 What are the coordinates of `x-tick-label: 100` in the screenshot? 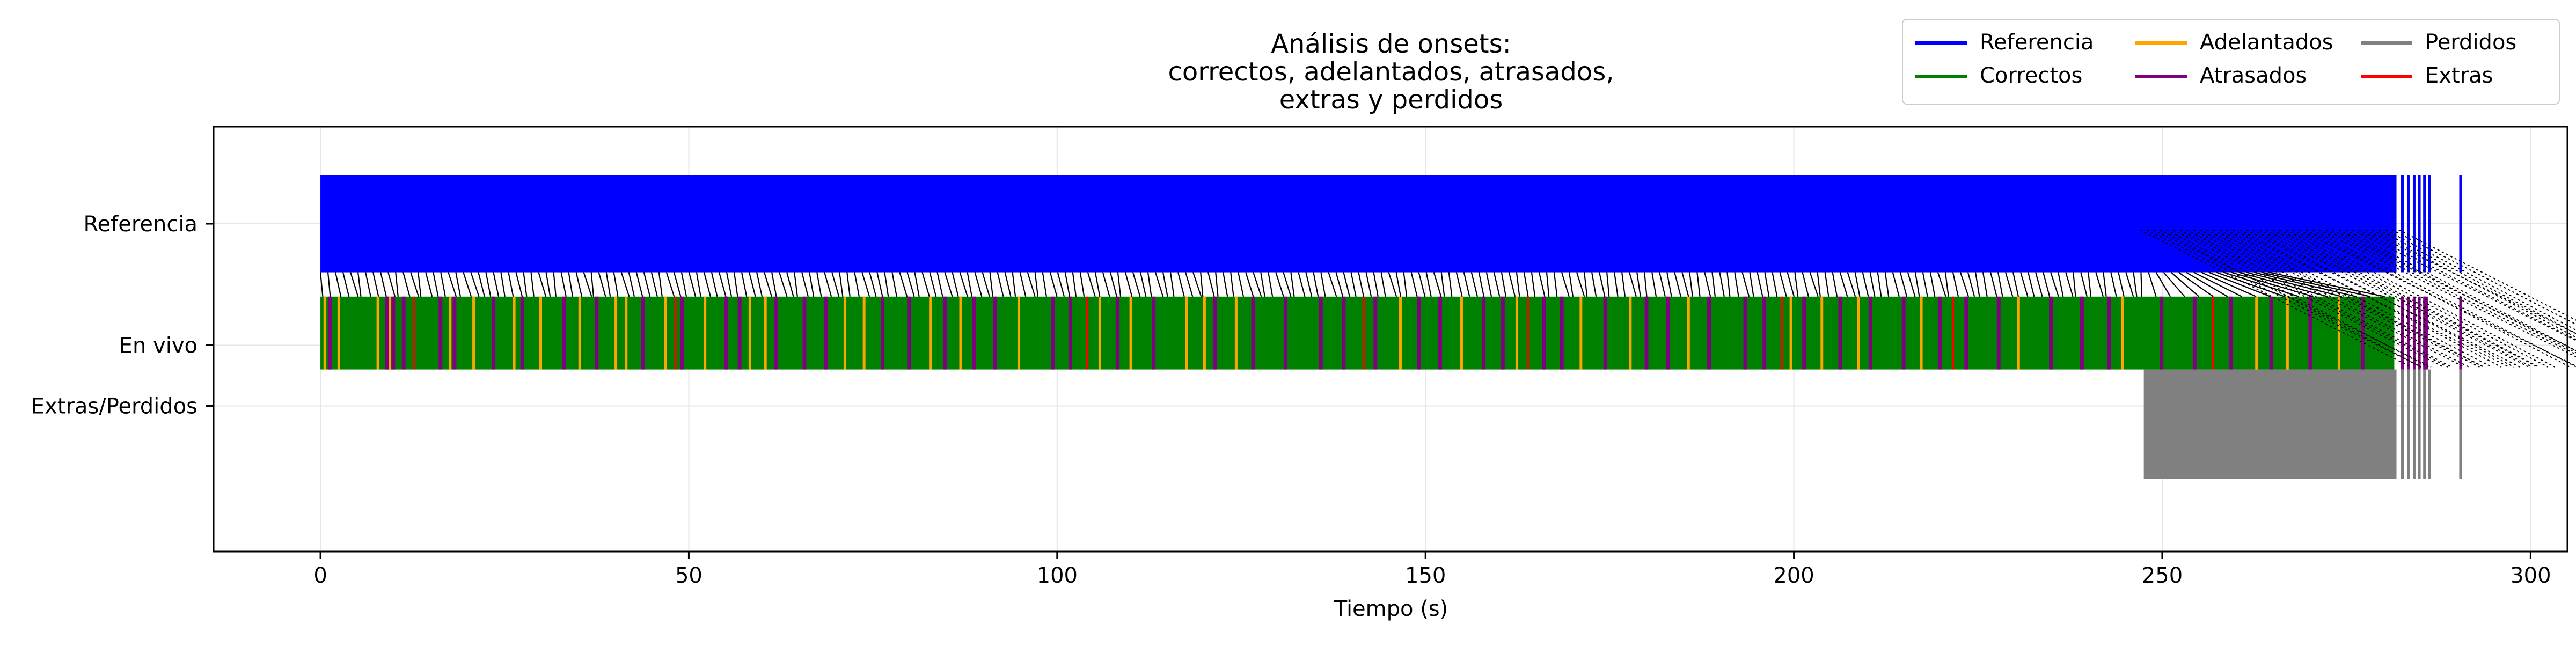 It's located at (1057, 575).